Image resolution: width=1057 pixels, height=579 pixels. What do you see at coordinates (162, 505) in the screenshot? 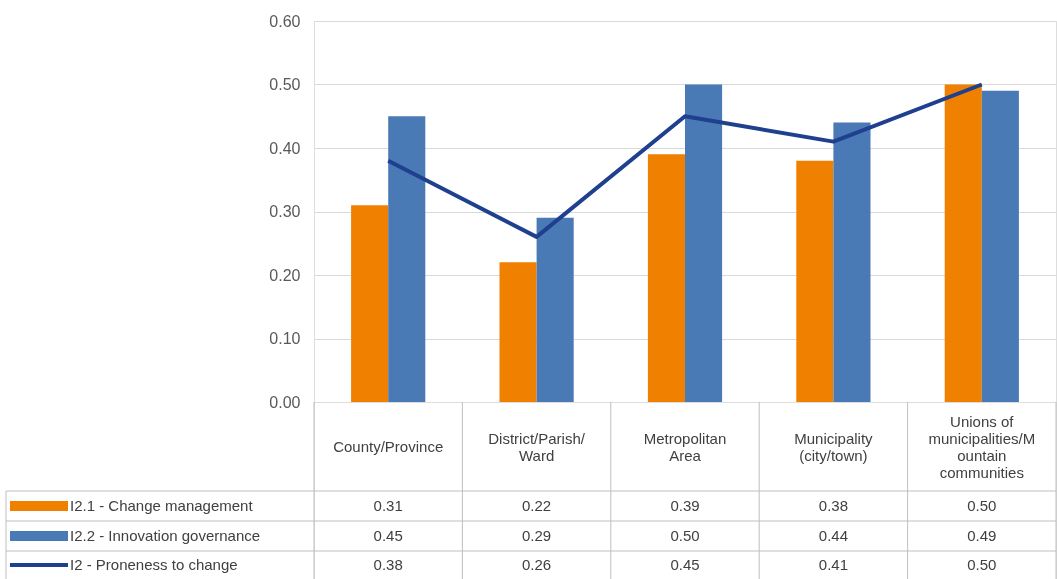
I see `legend-label: I2.1 - Change management` at bounding box center [162, 505].